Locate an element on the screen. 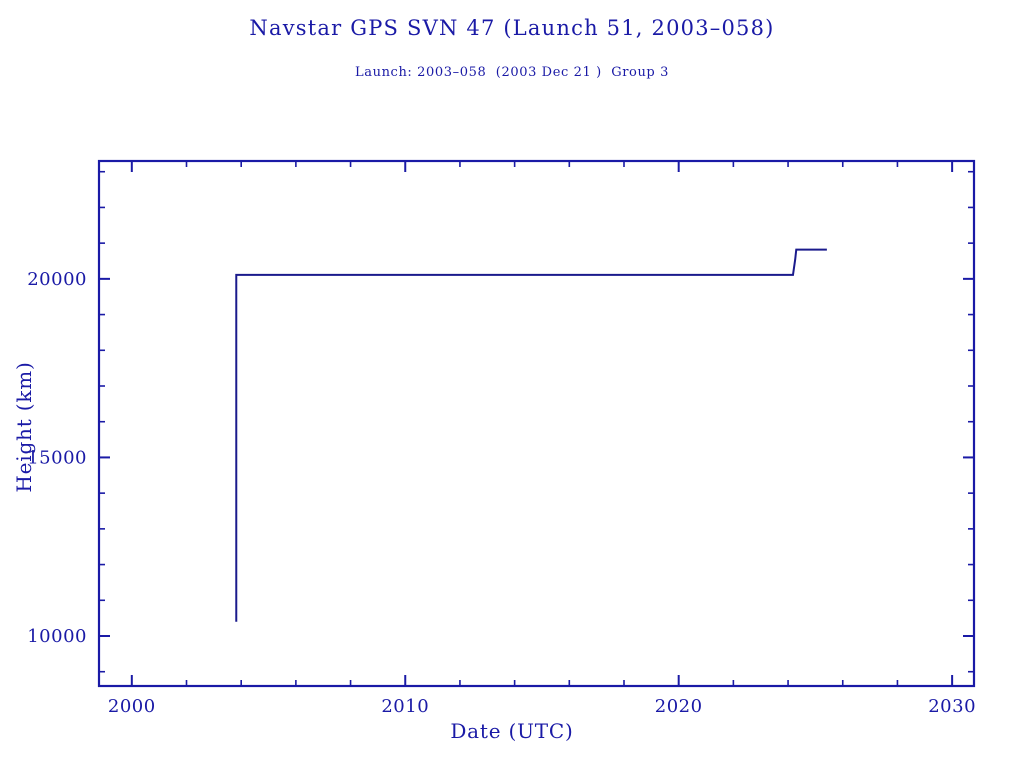 Image resolution: width=1024 pixels, height=768 pixels. x-axis-label: Date (UTC) is located at coordinates (512, 731).